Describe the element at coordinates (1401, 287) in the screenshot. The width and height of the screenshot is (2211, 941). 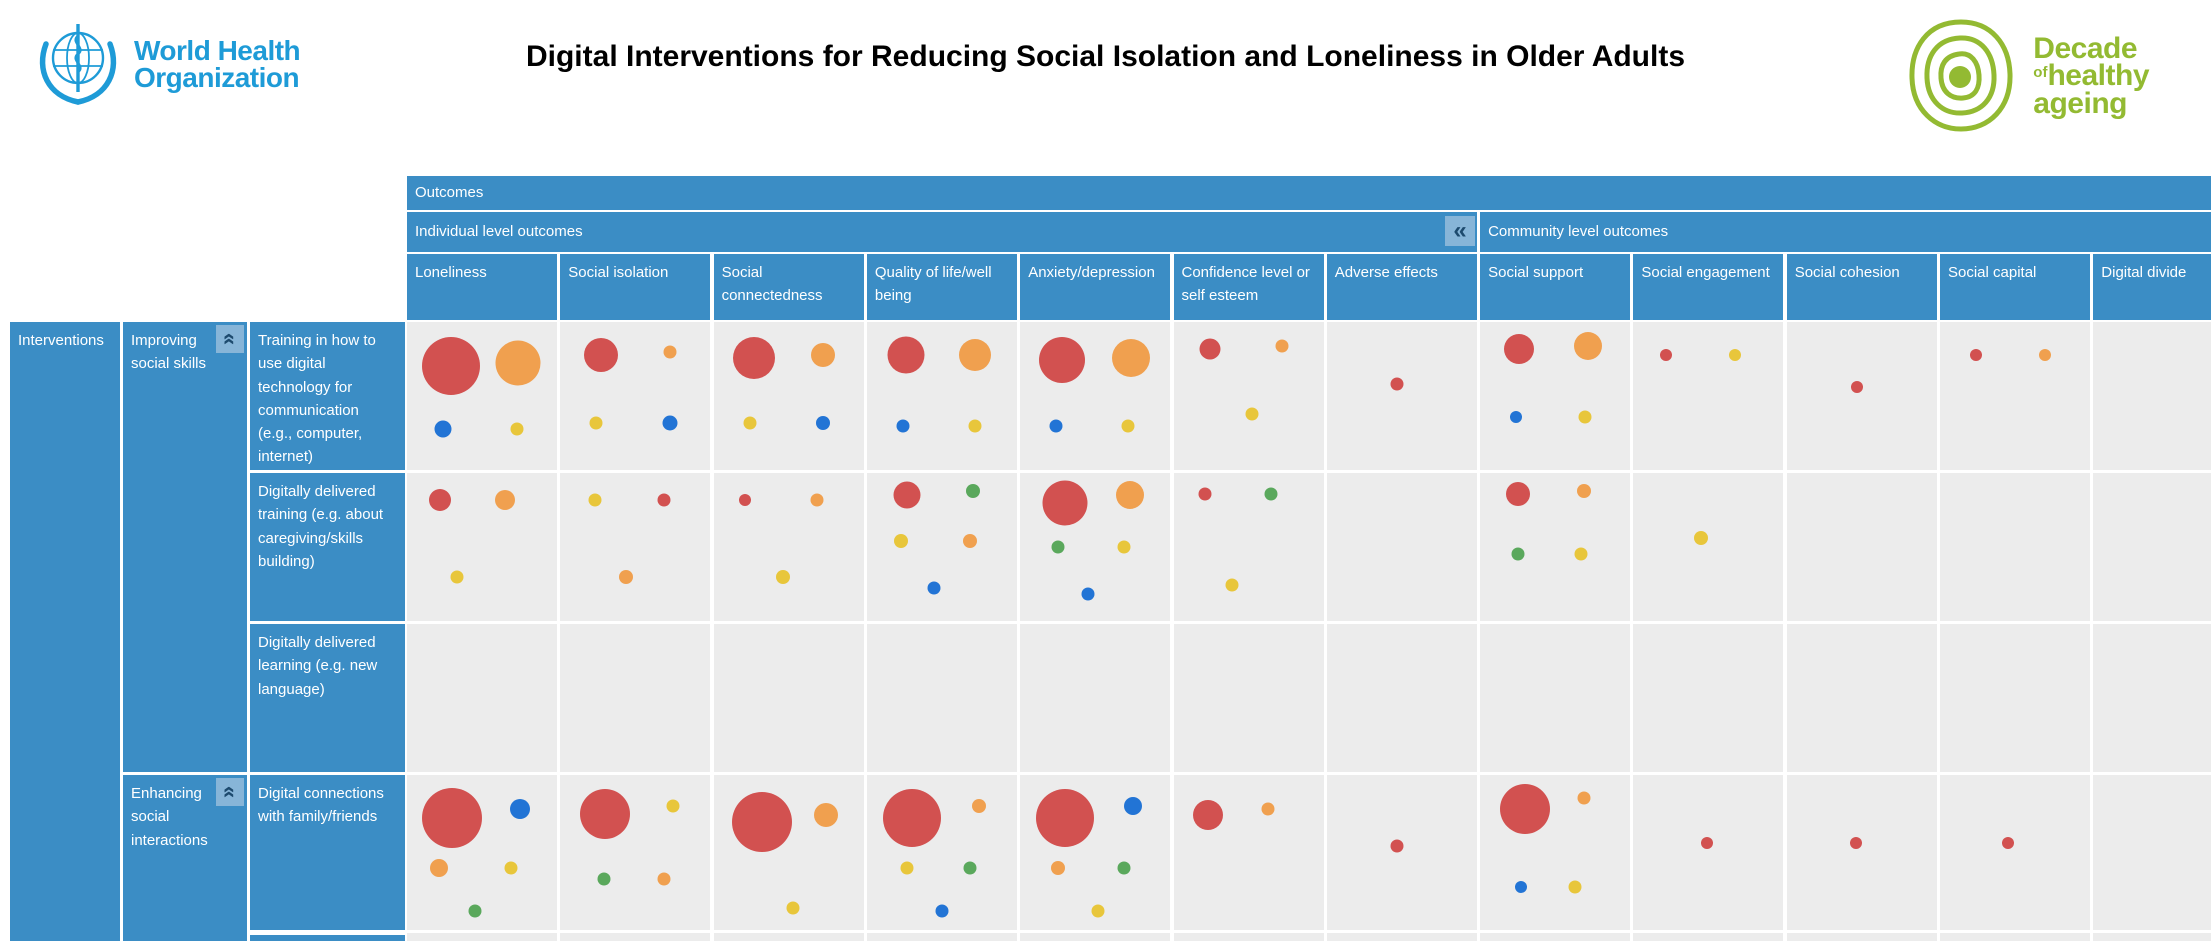
I see `column-header-adverse-effects: Adverse effects` at that location.